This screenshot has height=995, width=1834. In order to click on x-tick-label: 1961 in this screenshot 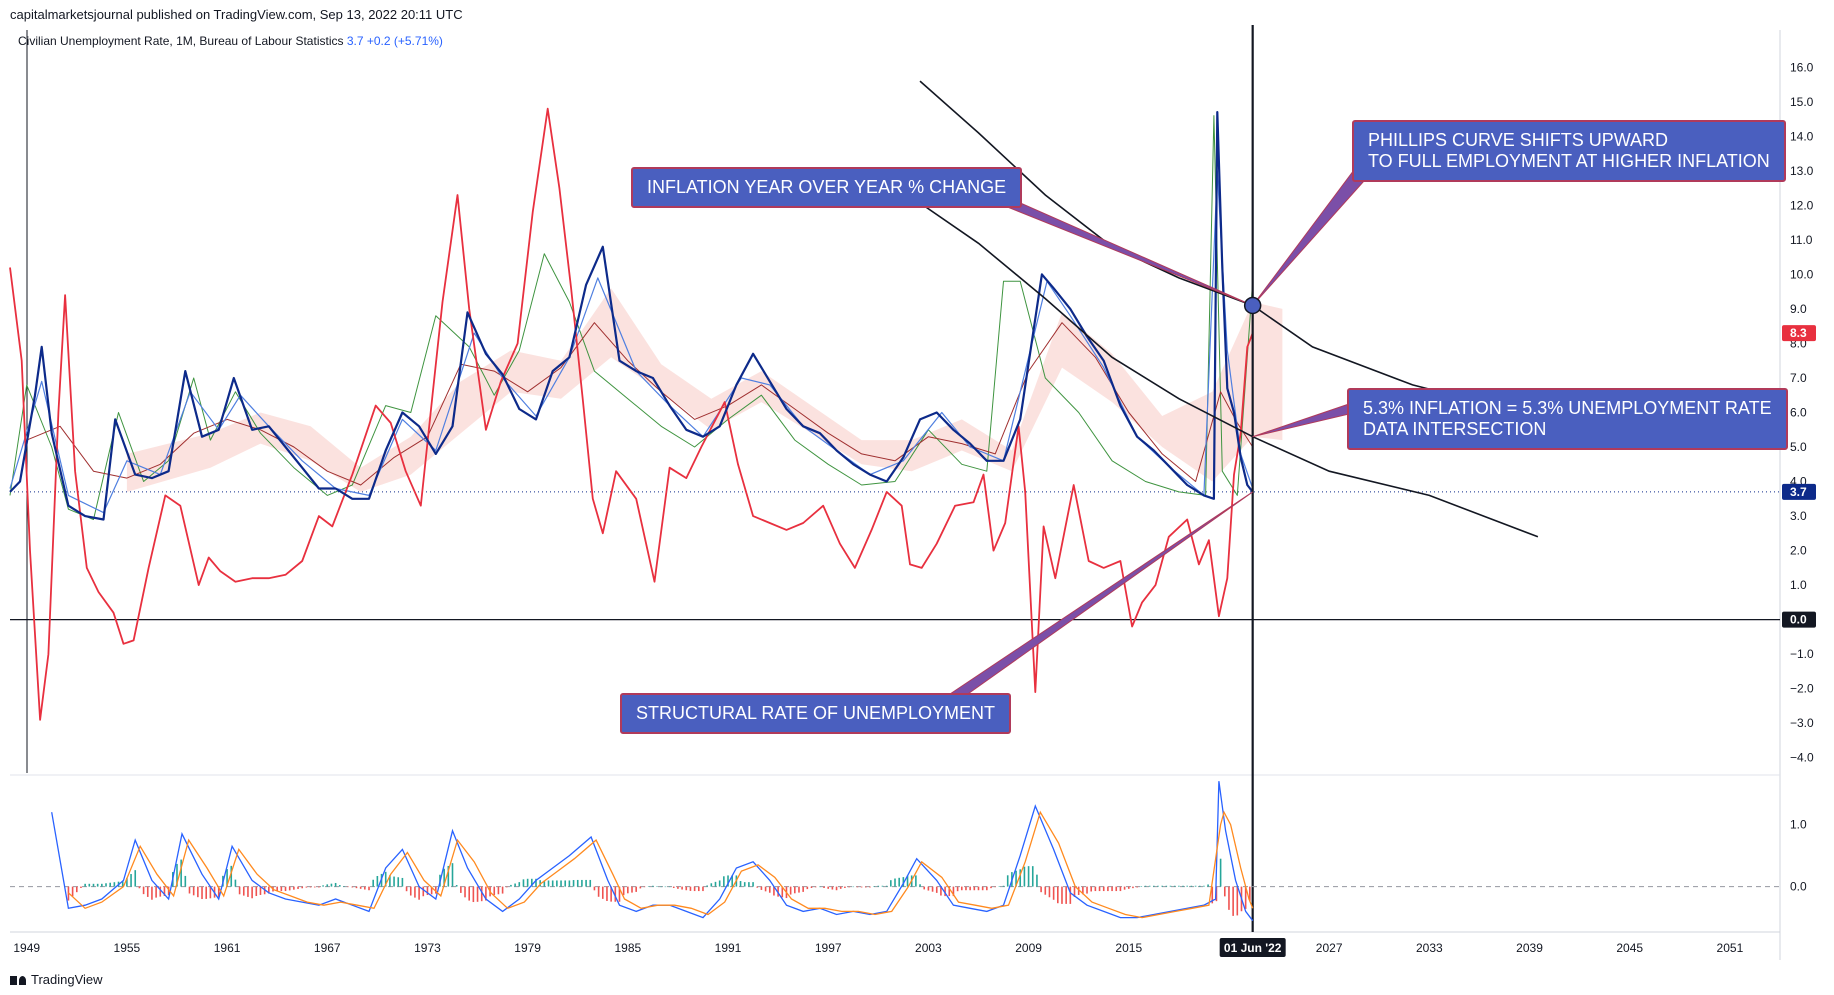, I will do `click(227, 948)`.